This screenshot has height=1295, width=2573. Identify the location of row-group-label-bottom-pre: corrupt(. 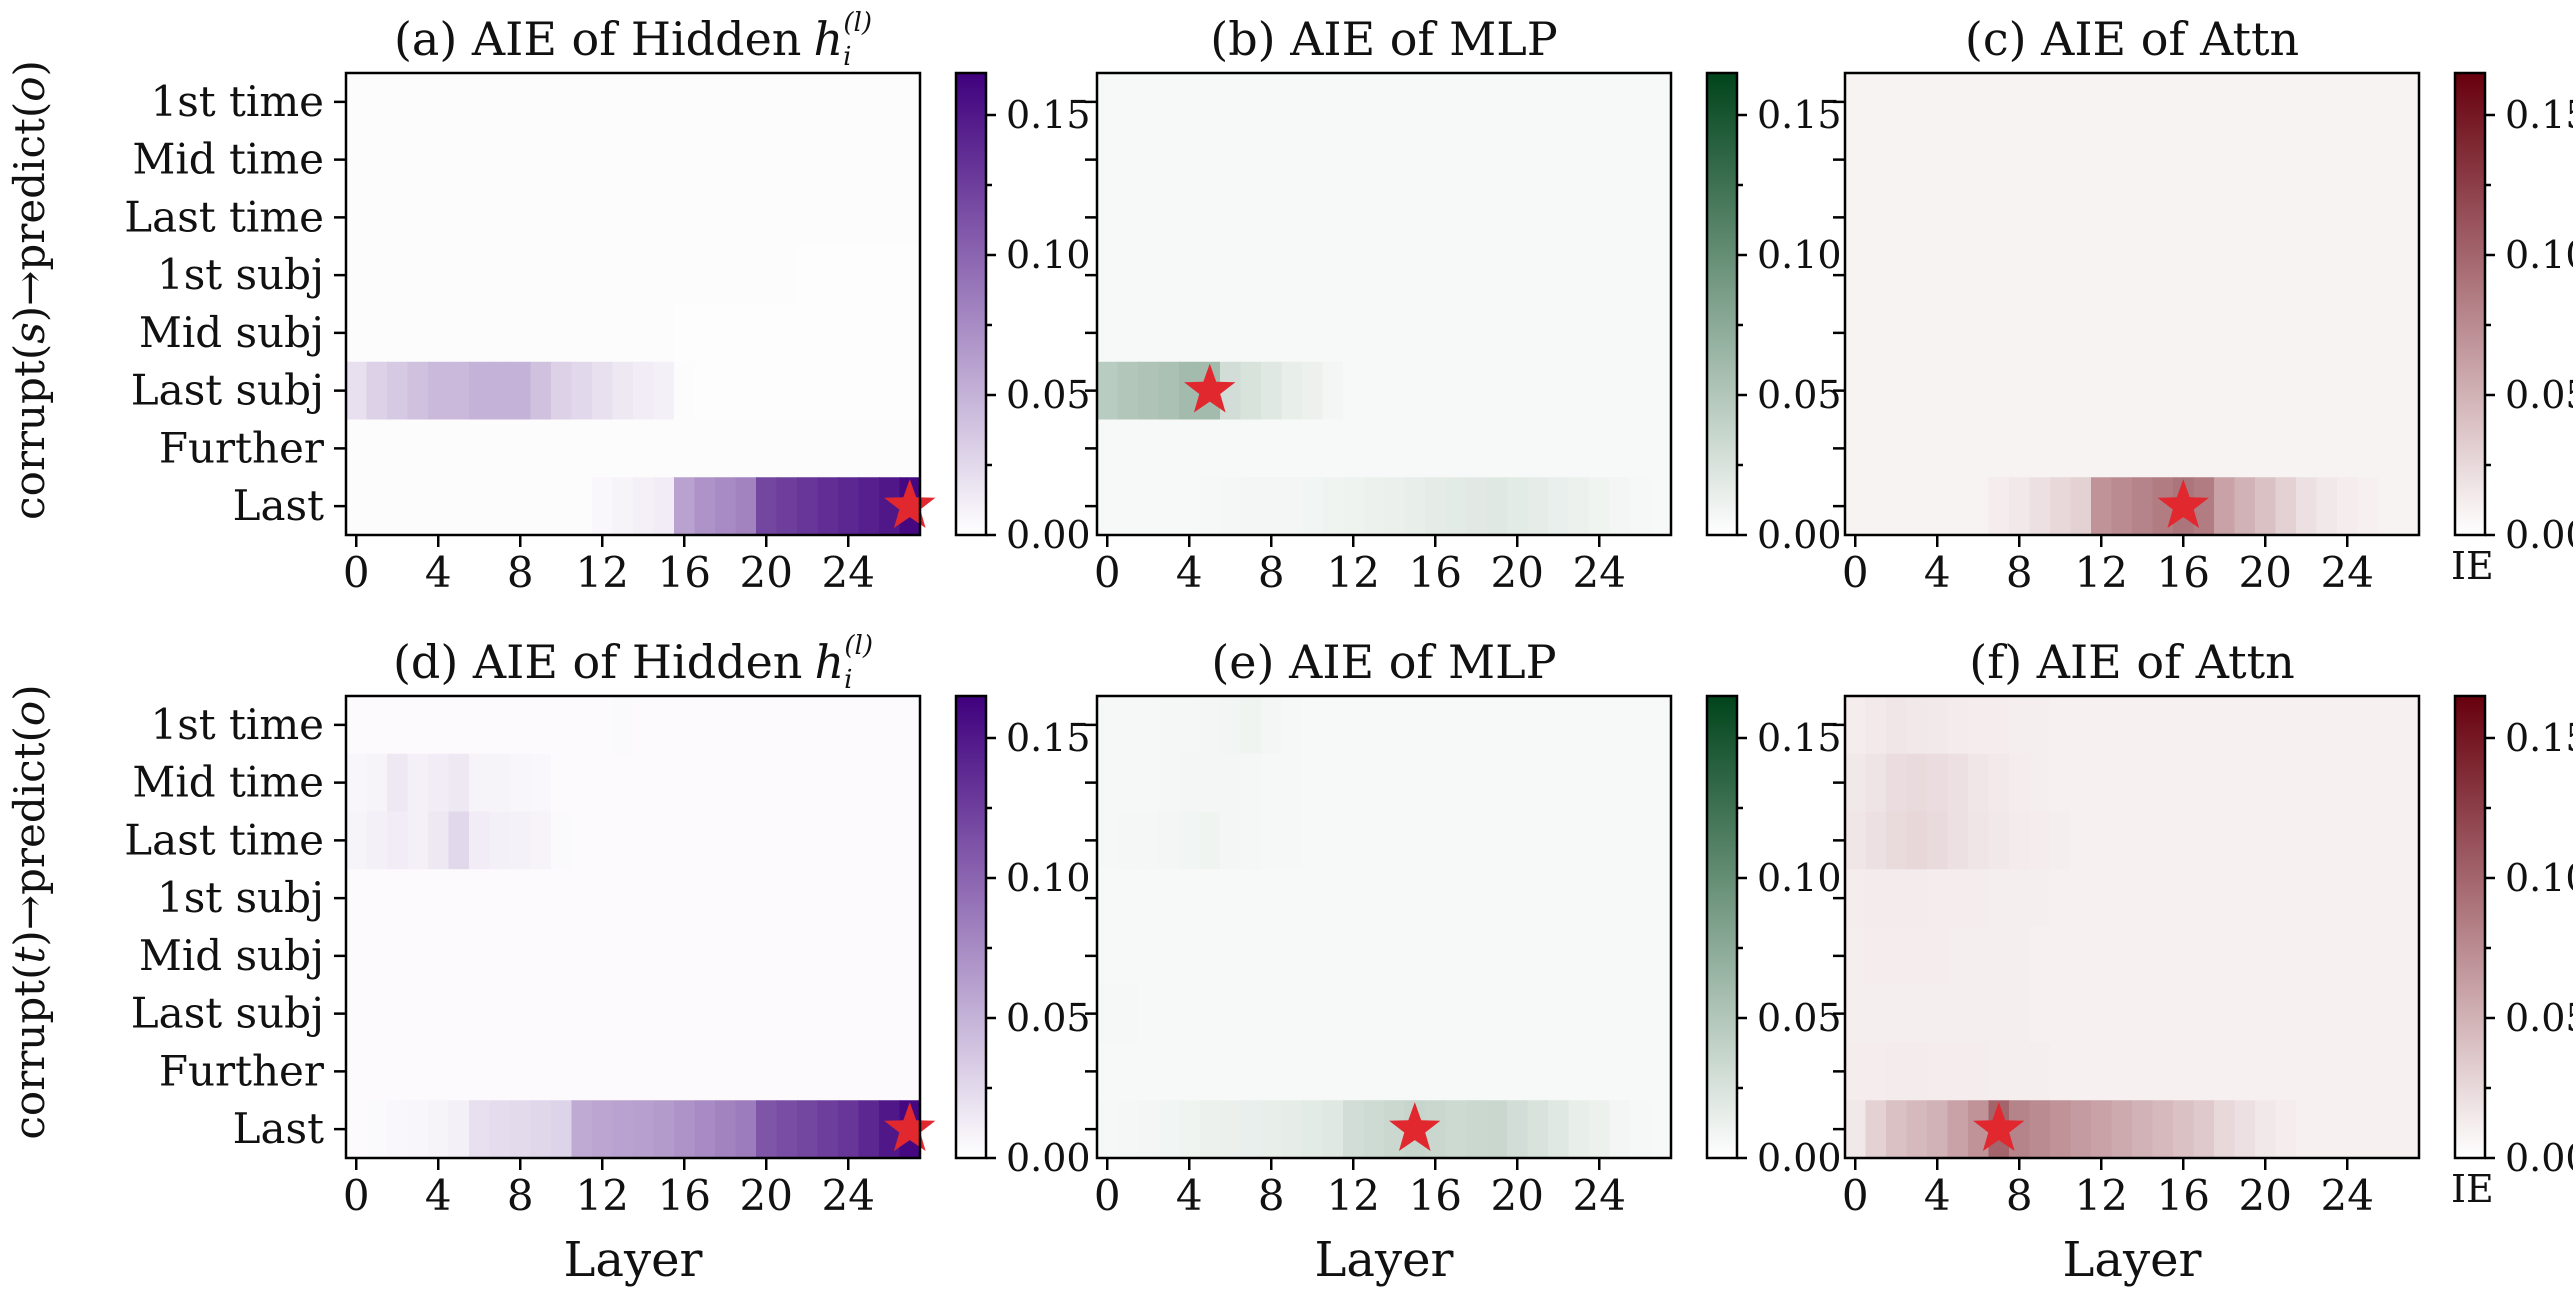
(29, 1051).